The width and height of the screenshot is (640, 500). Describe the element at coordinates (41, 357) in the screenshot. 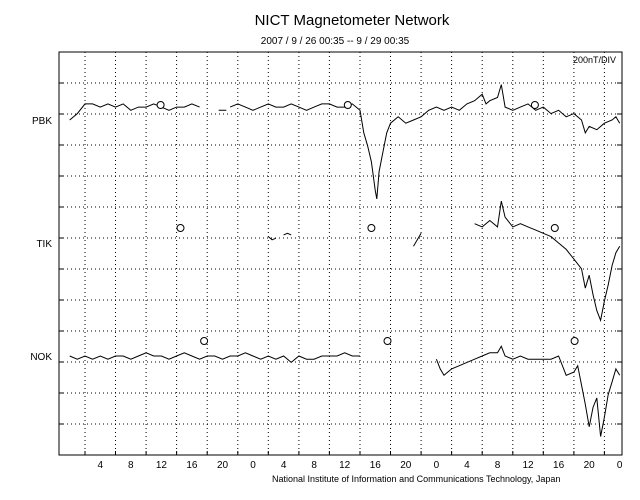

I see `station-label-nok: NOK` at that location.